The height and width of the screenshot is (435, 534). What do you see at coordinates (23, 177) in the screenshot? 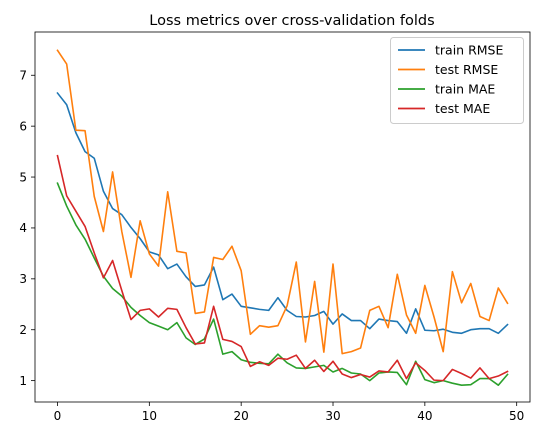
I see `y-tick-label: 5` at bounding box center [23, 177].